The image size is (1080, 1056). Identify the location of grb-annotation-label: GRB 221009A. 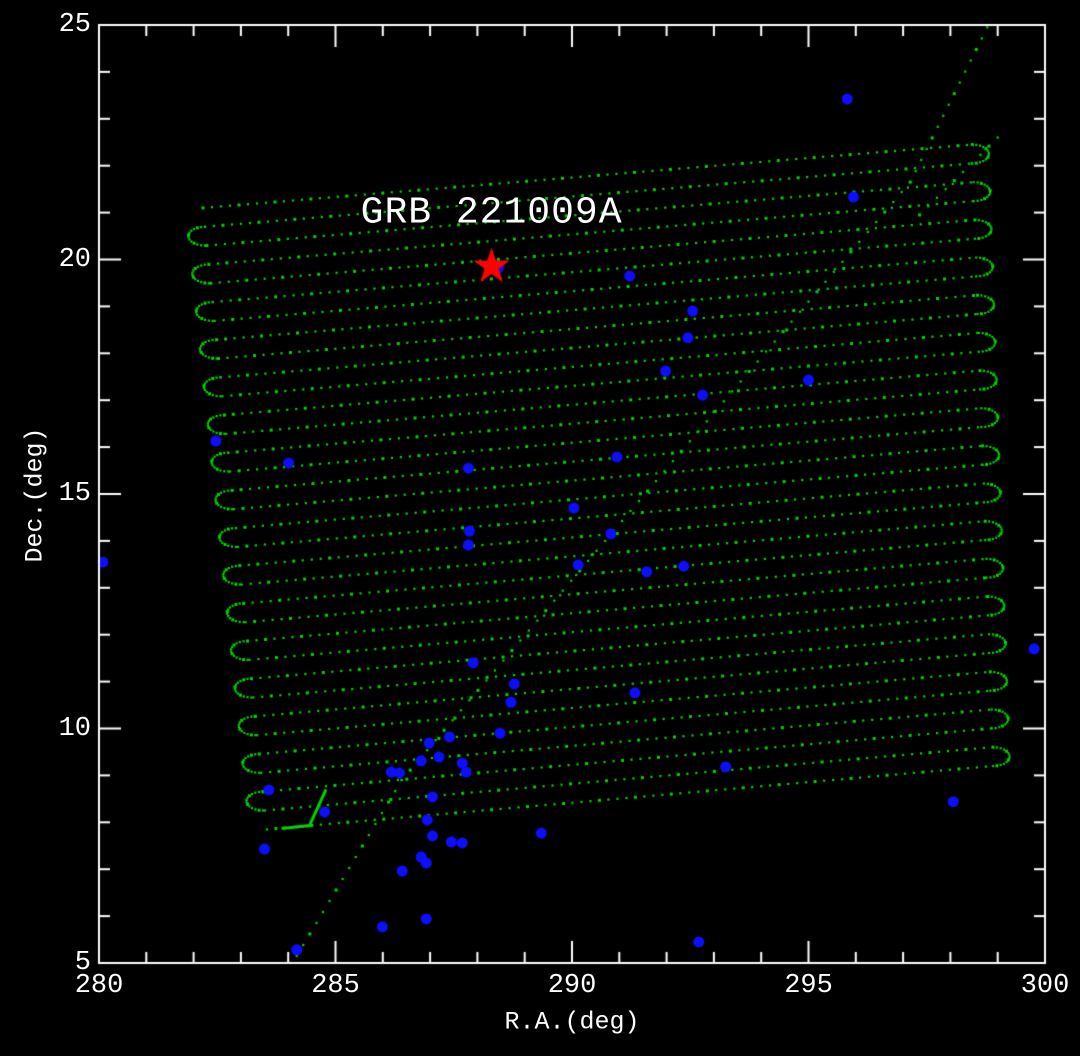
(491, 213).